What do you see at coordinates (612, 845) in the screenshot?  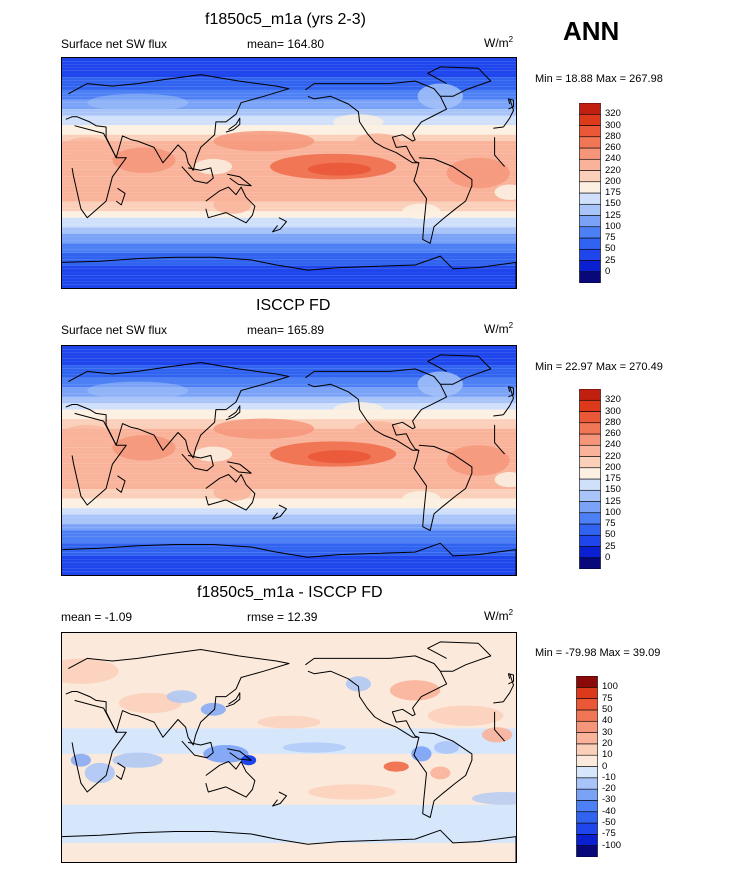 I see `colorbar-tick-label: -100` at bounding box center [612, 845].